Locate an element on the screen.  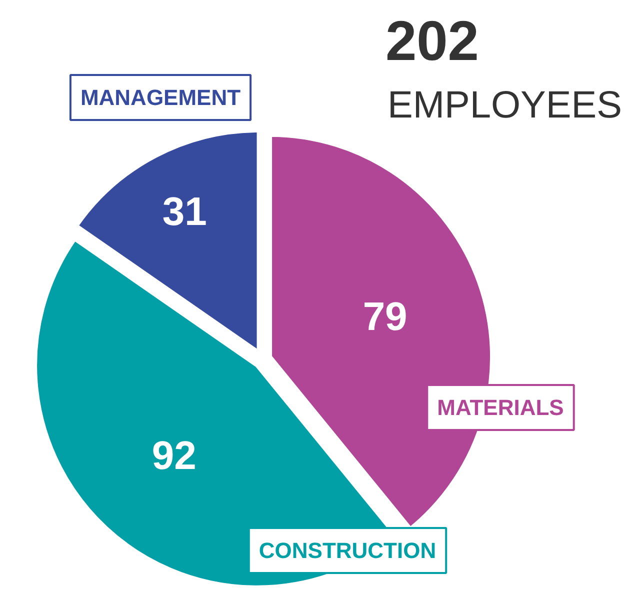
data-label: 79 is located at coordinates (385, 316).